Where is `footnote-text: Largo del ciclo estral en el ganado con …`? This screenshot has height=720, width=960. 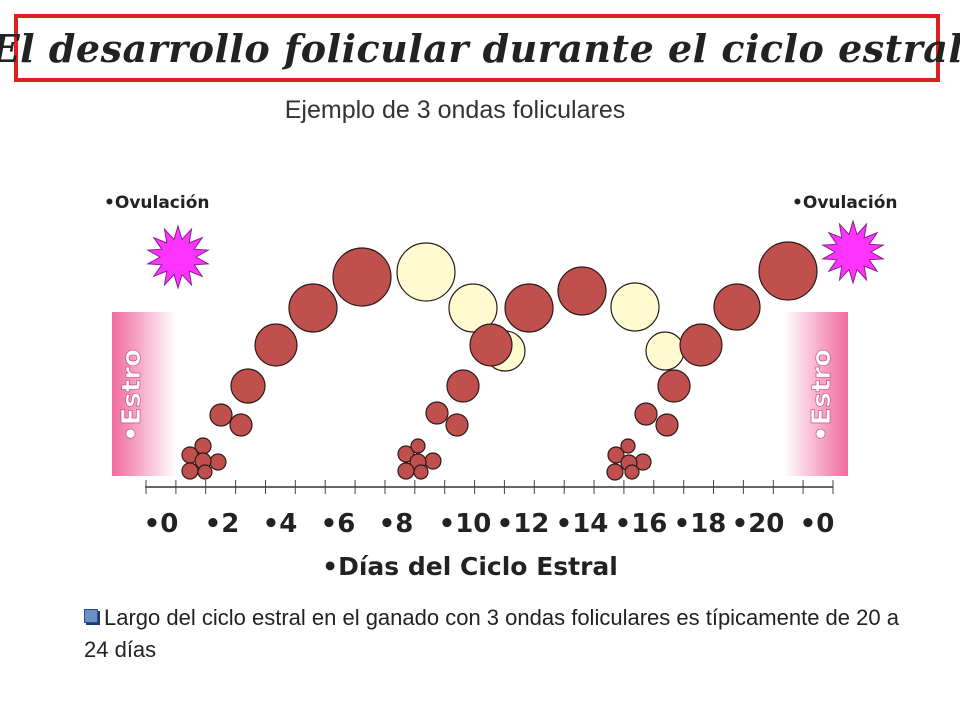
footnote-text: Largo del ciclo estral en el ganado con … is located at coordinates (491, 633).